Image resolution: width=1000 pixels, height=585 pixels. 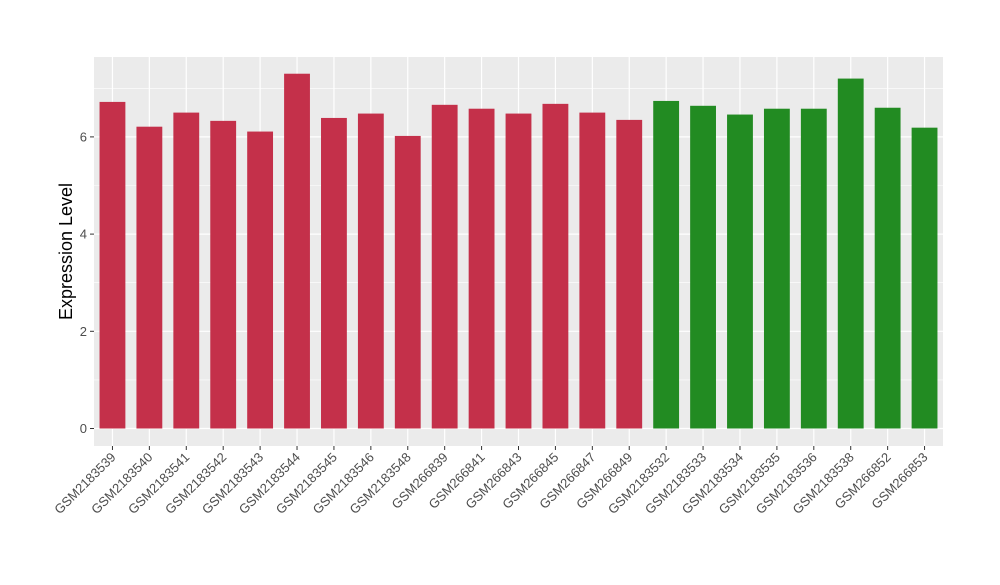 I want to click on bar-GSM2183535, so click(x=776, y=268).